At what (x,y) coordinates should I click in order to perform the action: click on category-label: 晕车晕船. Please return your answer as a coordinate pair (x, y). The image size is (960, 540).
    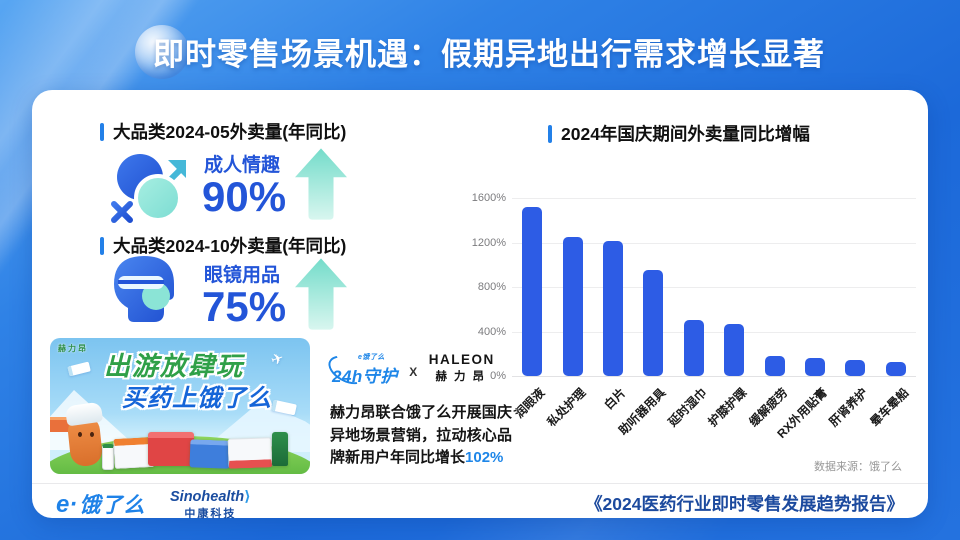
    Looking at the image, I should click on (889, 407).